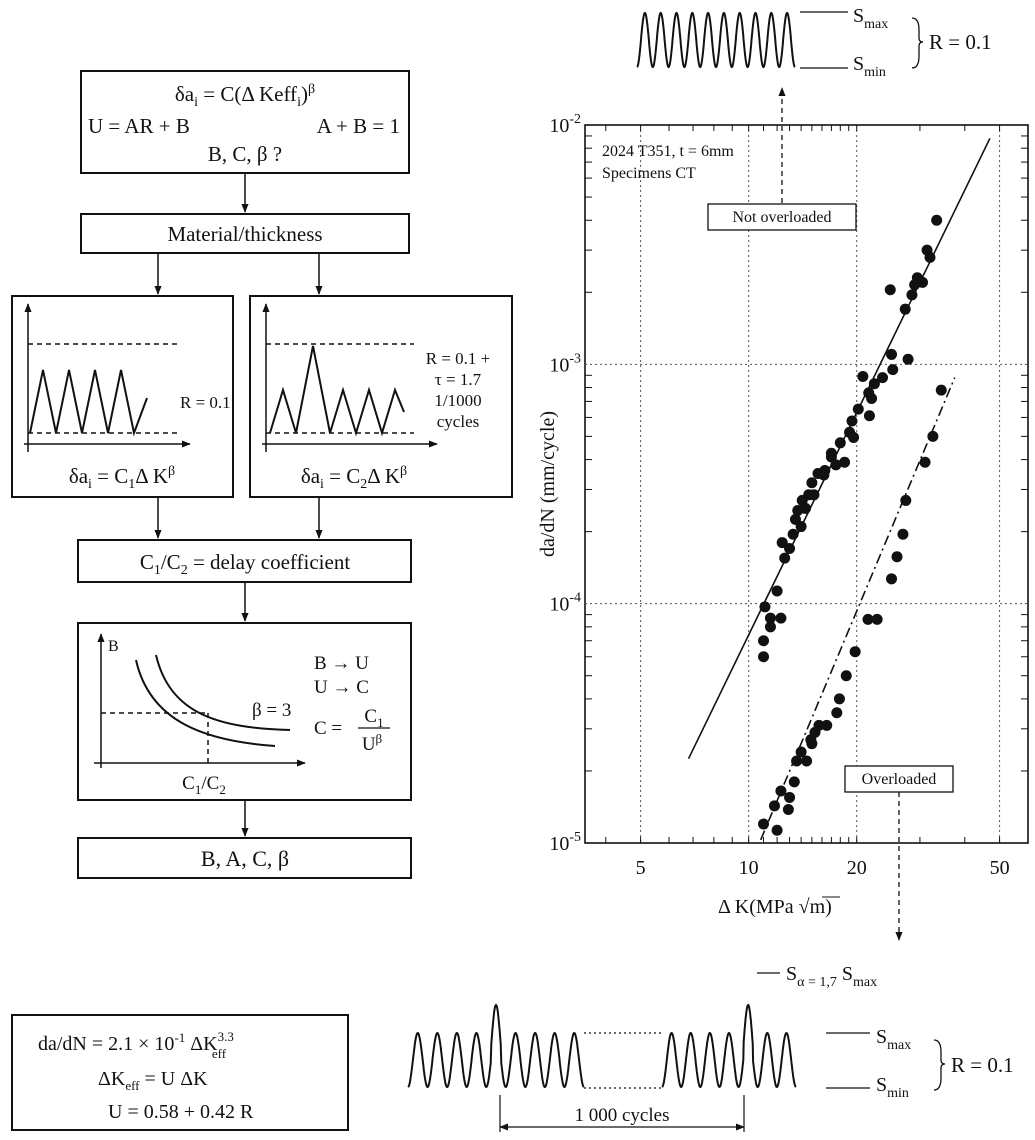  What do you see at coordinates (271, 710) in the screenshot?
I see `panel-b-beta: β = 3` at bounding box center [271, 710].